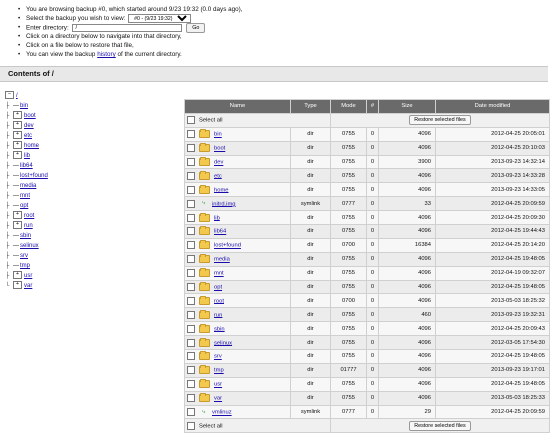  What do you see at coordinates (29, 126) in the screenshot?
I see `tree-link: dev` at bounding box center [29, 126].